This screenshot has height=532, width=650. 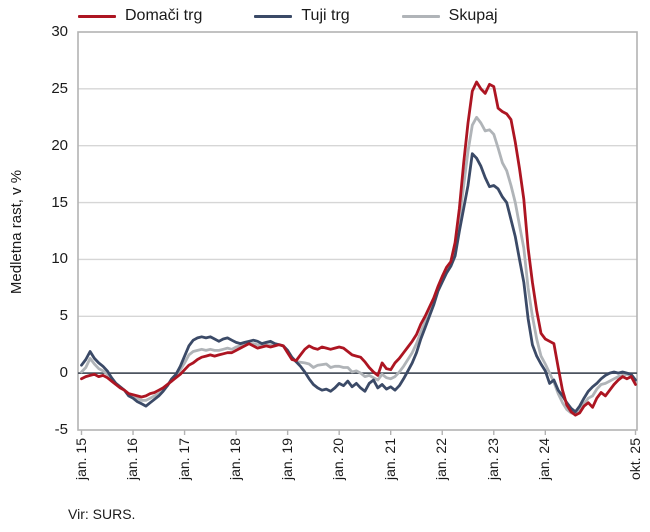 What do you see at coordinates (338, 459) in the screenshot?
I see `x-tick-label: jan. 20` at bounding box center [338, 459].